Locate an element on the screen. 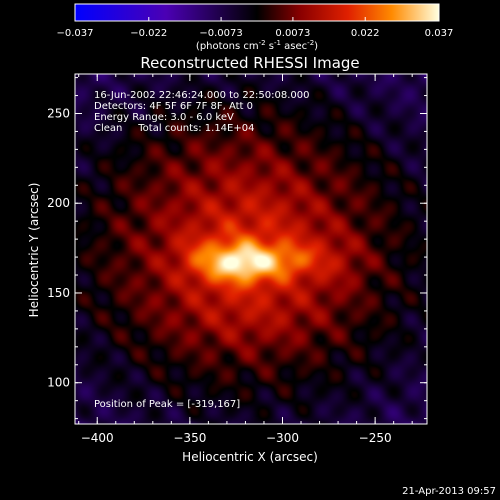 This screenshot has width=500, height=500. colorbar-units: (photons cm-2 s-1 asec-2) is located at coordinates (257, 45).